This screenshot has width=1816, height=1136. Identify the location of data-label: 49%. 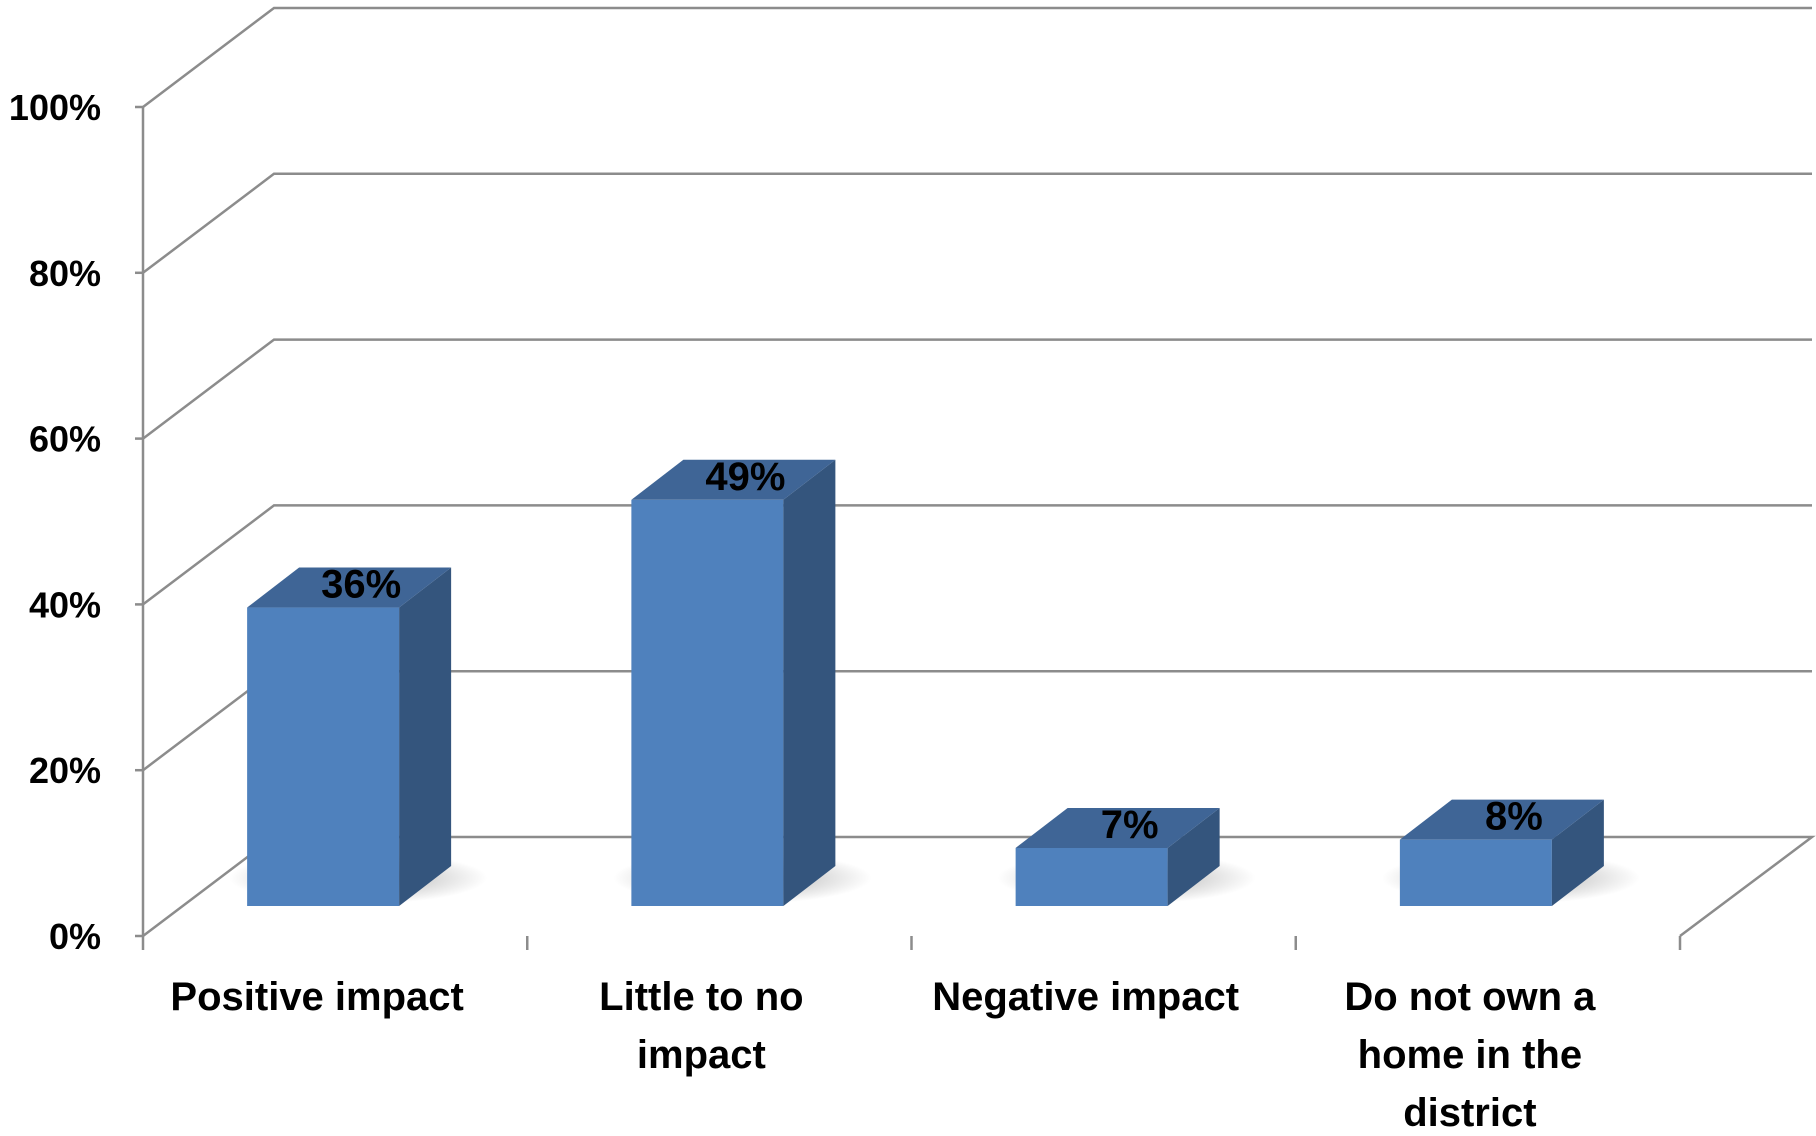
(745, 477).